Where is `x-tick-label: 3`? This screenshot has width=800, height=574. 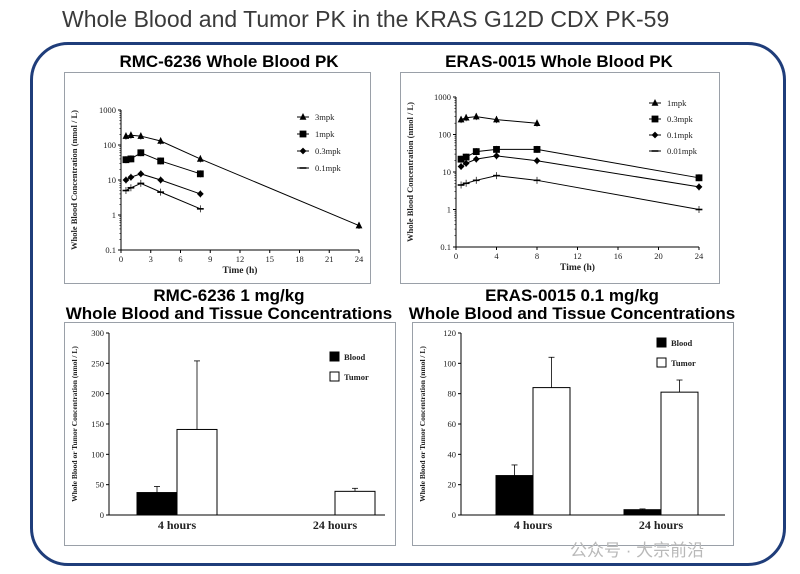
x-tick-label: 3 is located at coordinates (151, 259).